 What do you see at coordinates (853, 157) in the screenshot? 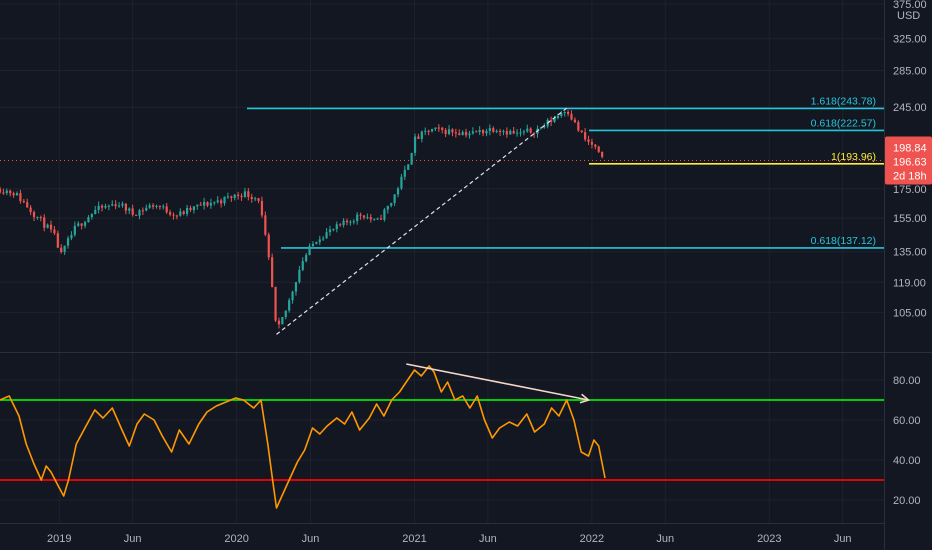
I see `fib-level-label: 1(193.96)` at bounding box center [853, 157].